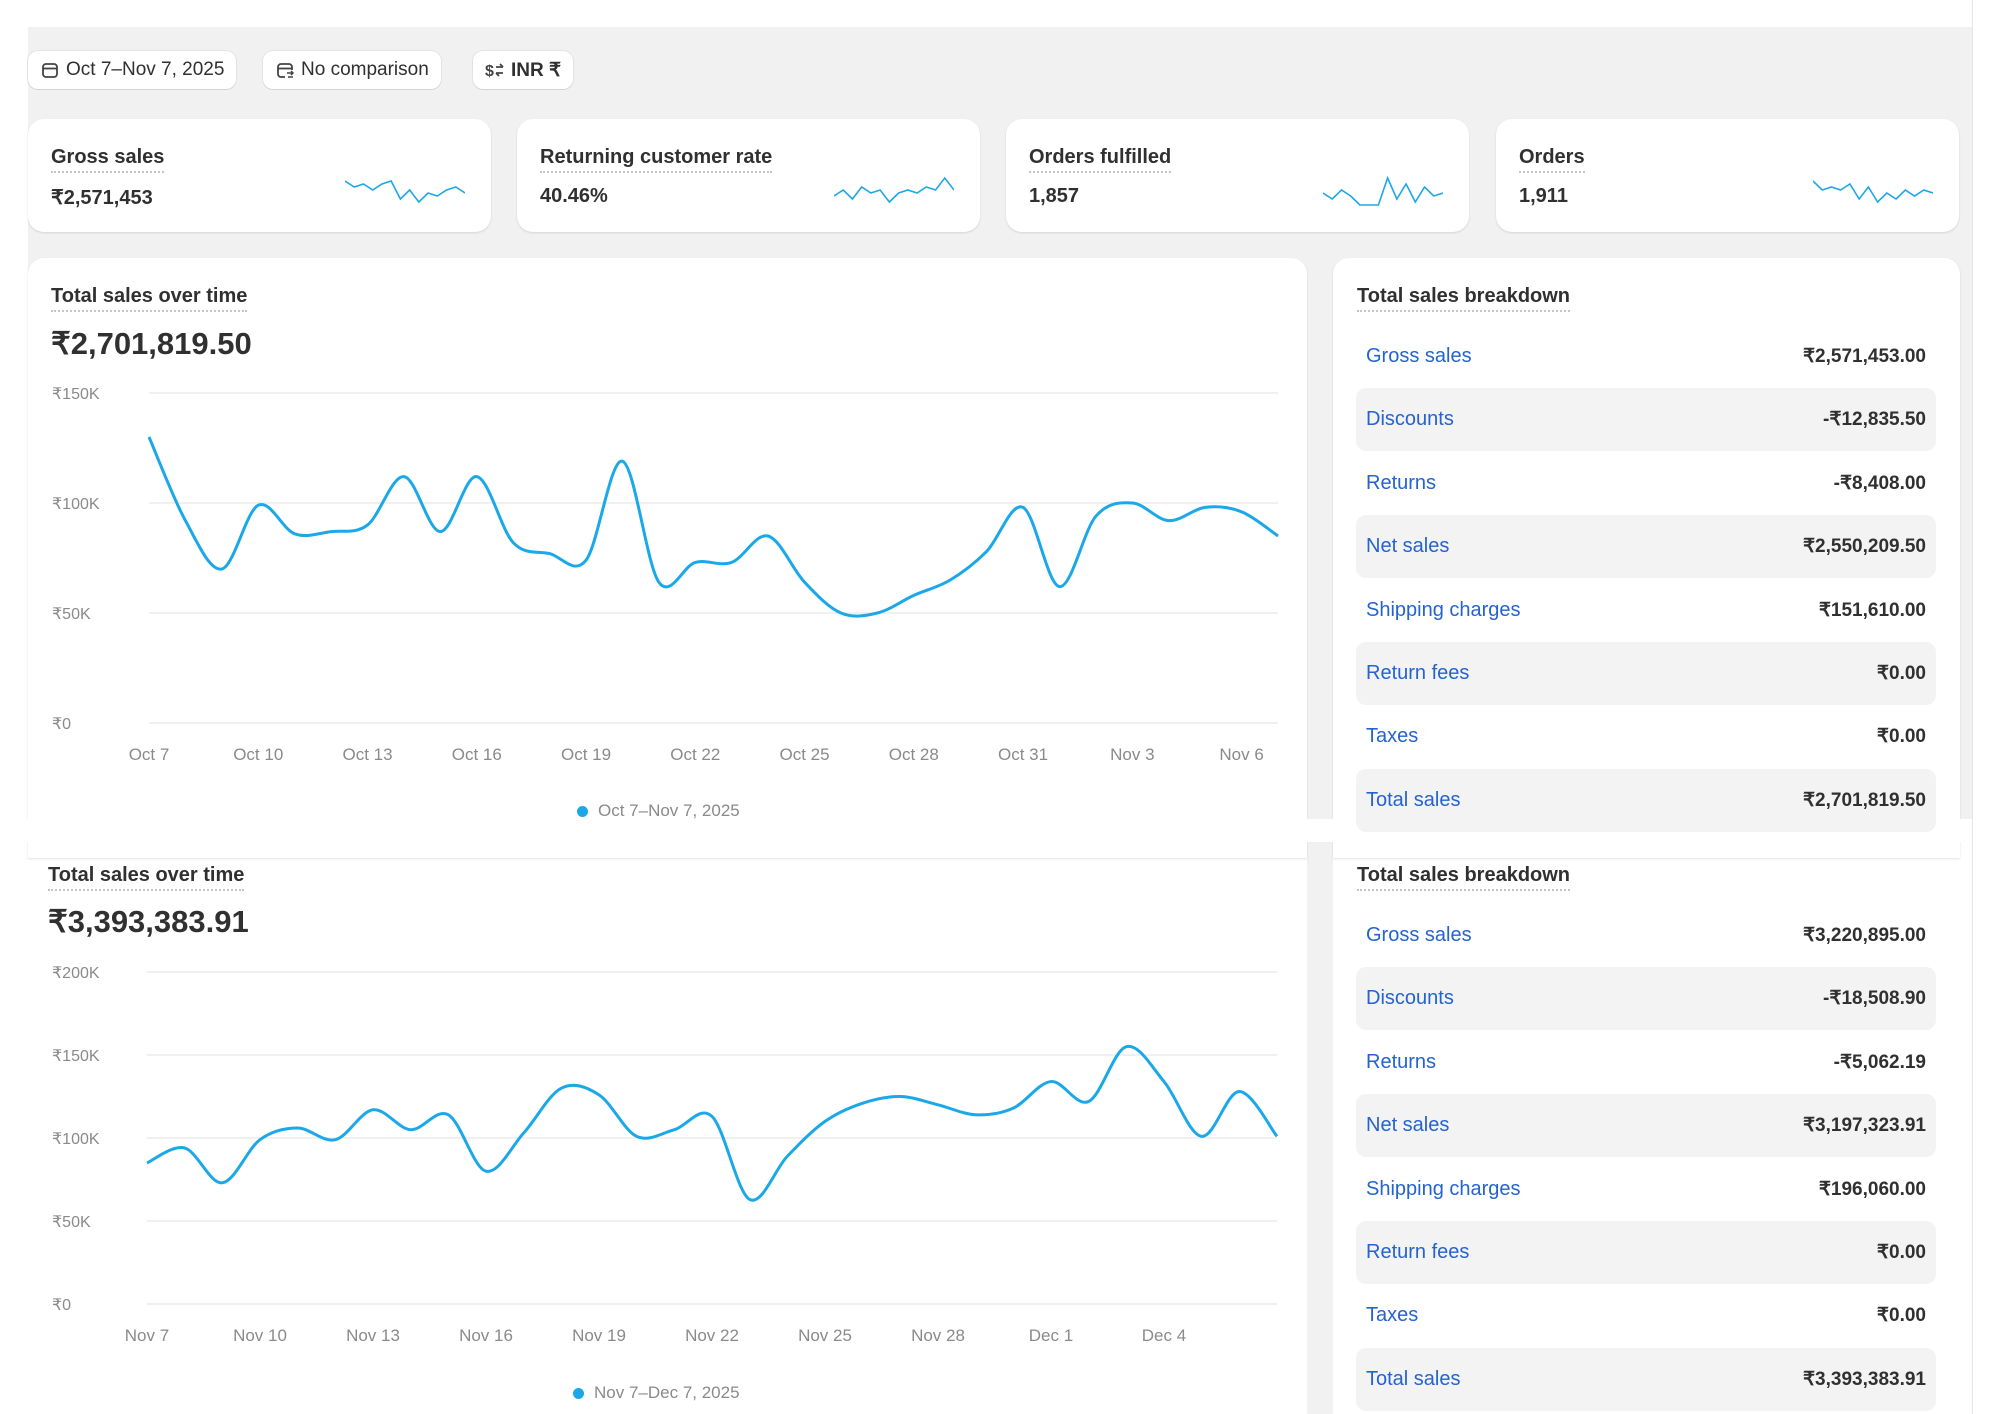 The image size is (2000, 1414). I want to click on kpi-card-returning-customer-rate: Returning customer rate 40.46%, so click(748, 175).